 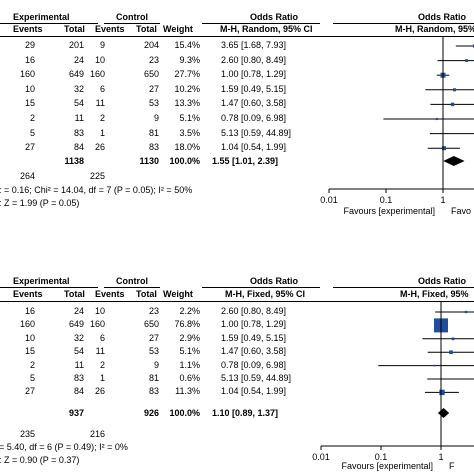 What do you see at coordinates (187, 324) in the screenshot?
I see `cell-weight: 76.8%` at bounding box center [187, 324].